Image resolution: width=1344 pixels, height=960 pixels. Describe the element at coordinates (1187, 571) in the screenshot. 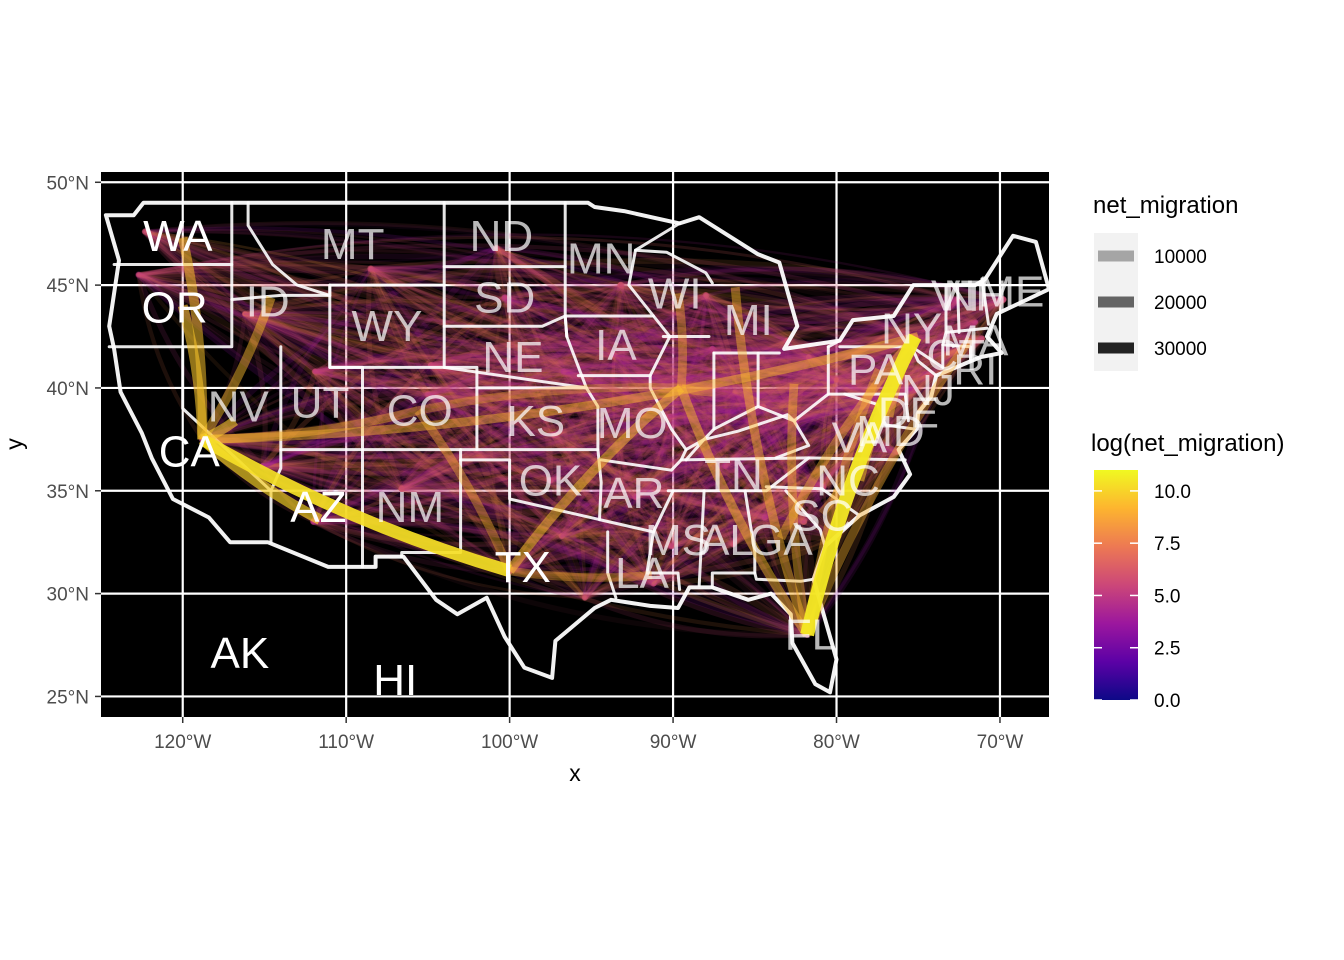

I see `log-net-migration-colorbar-legend: log(net_migration) 0.0 2.5 5.0 7.5 10.0` at that location.